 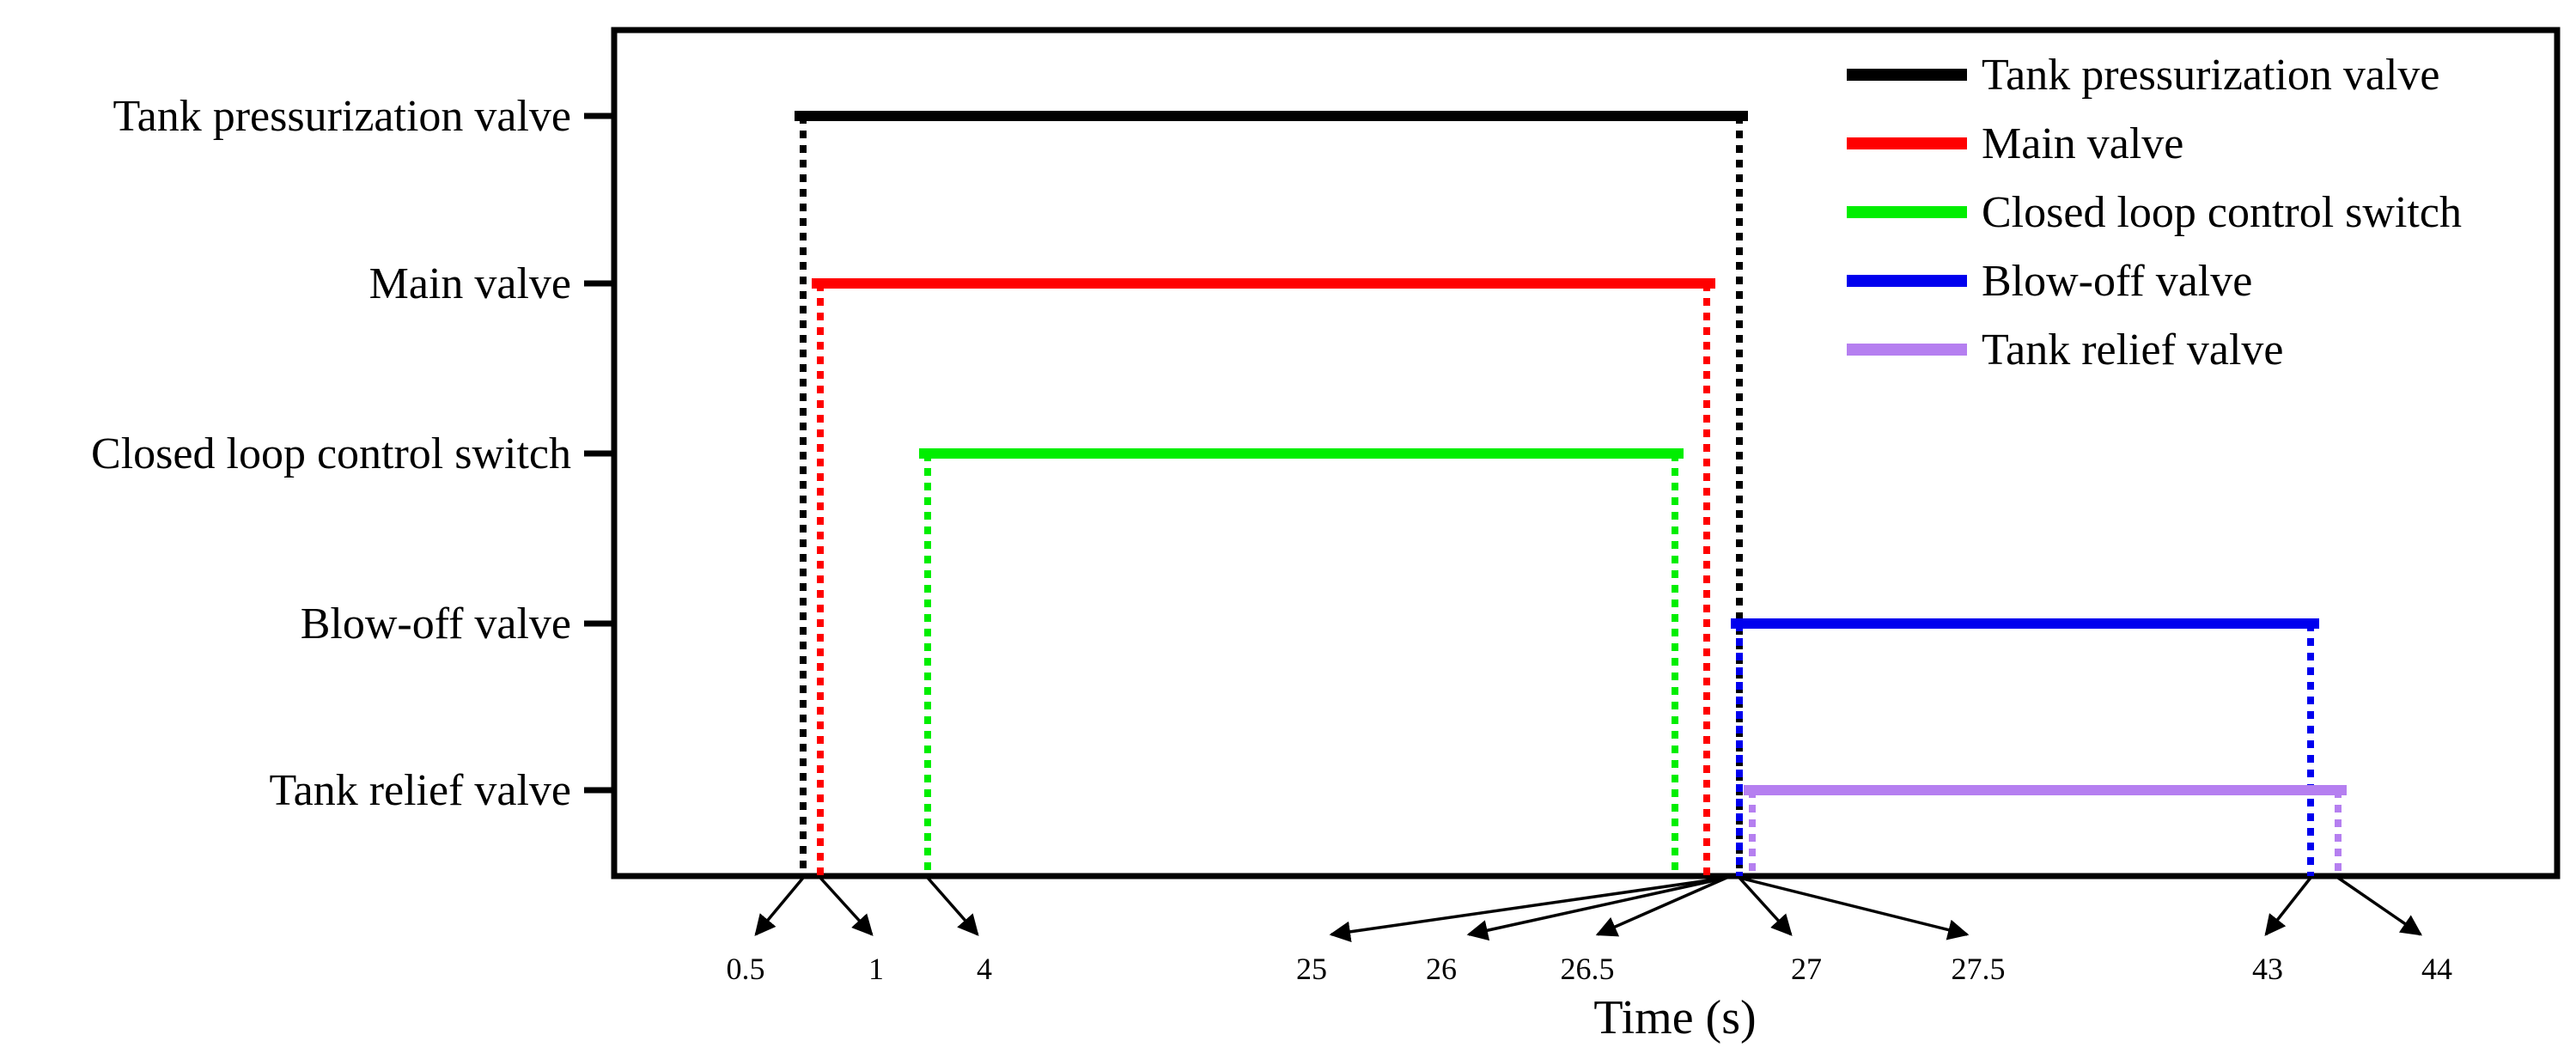 I want to click on time-label-8: 43, so click(x=2267, y=969).